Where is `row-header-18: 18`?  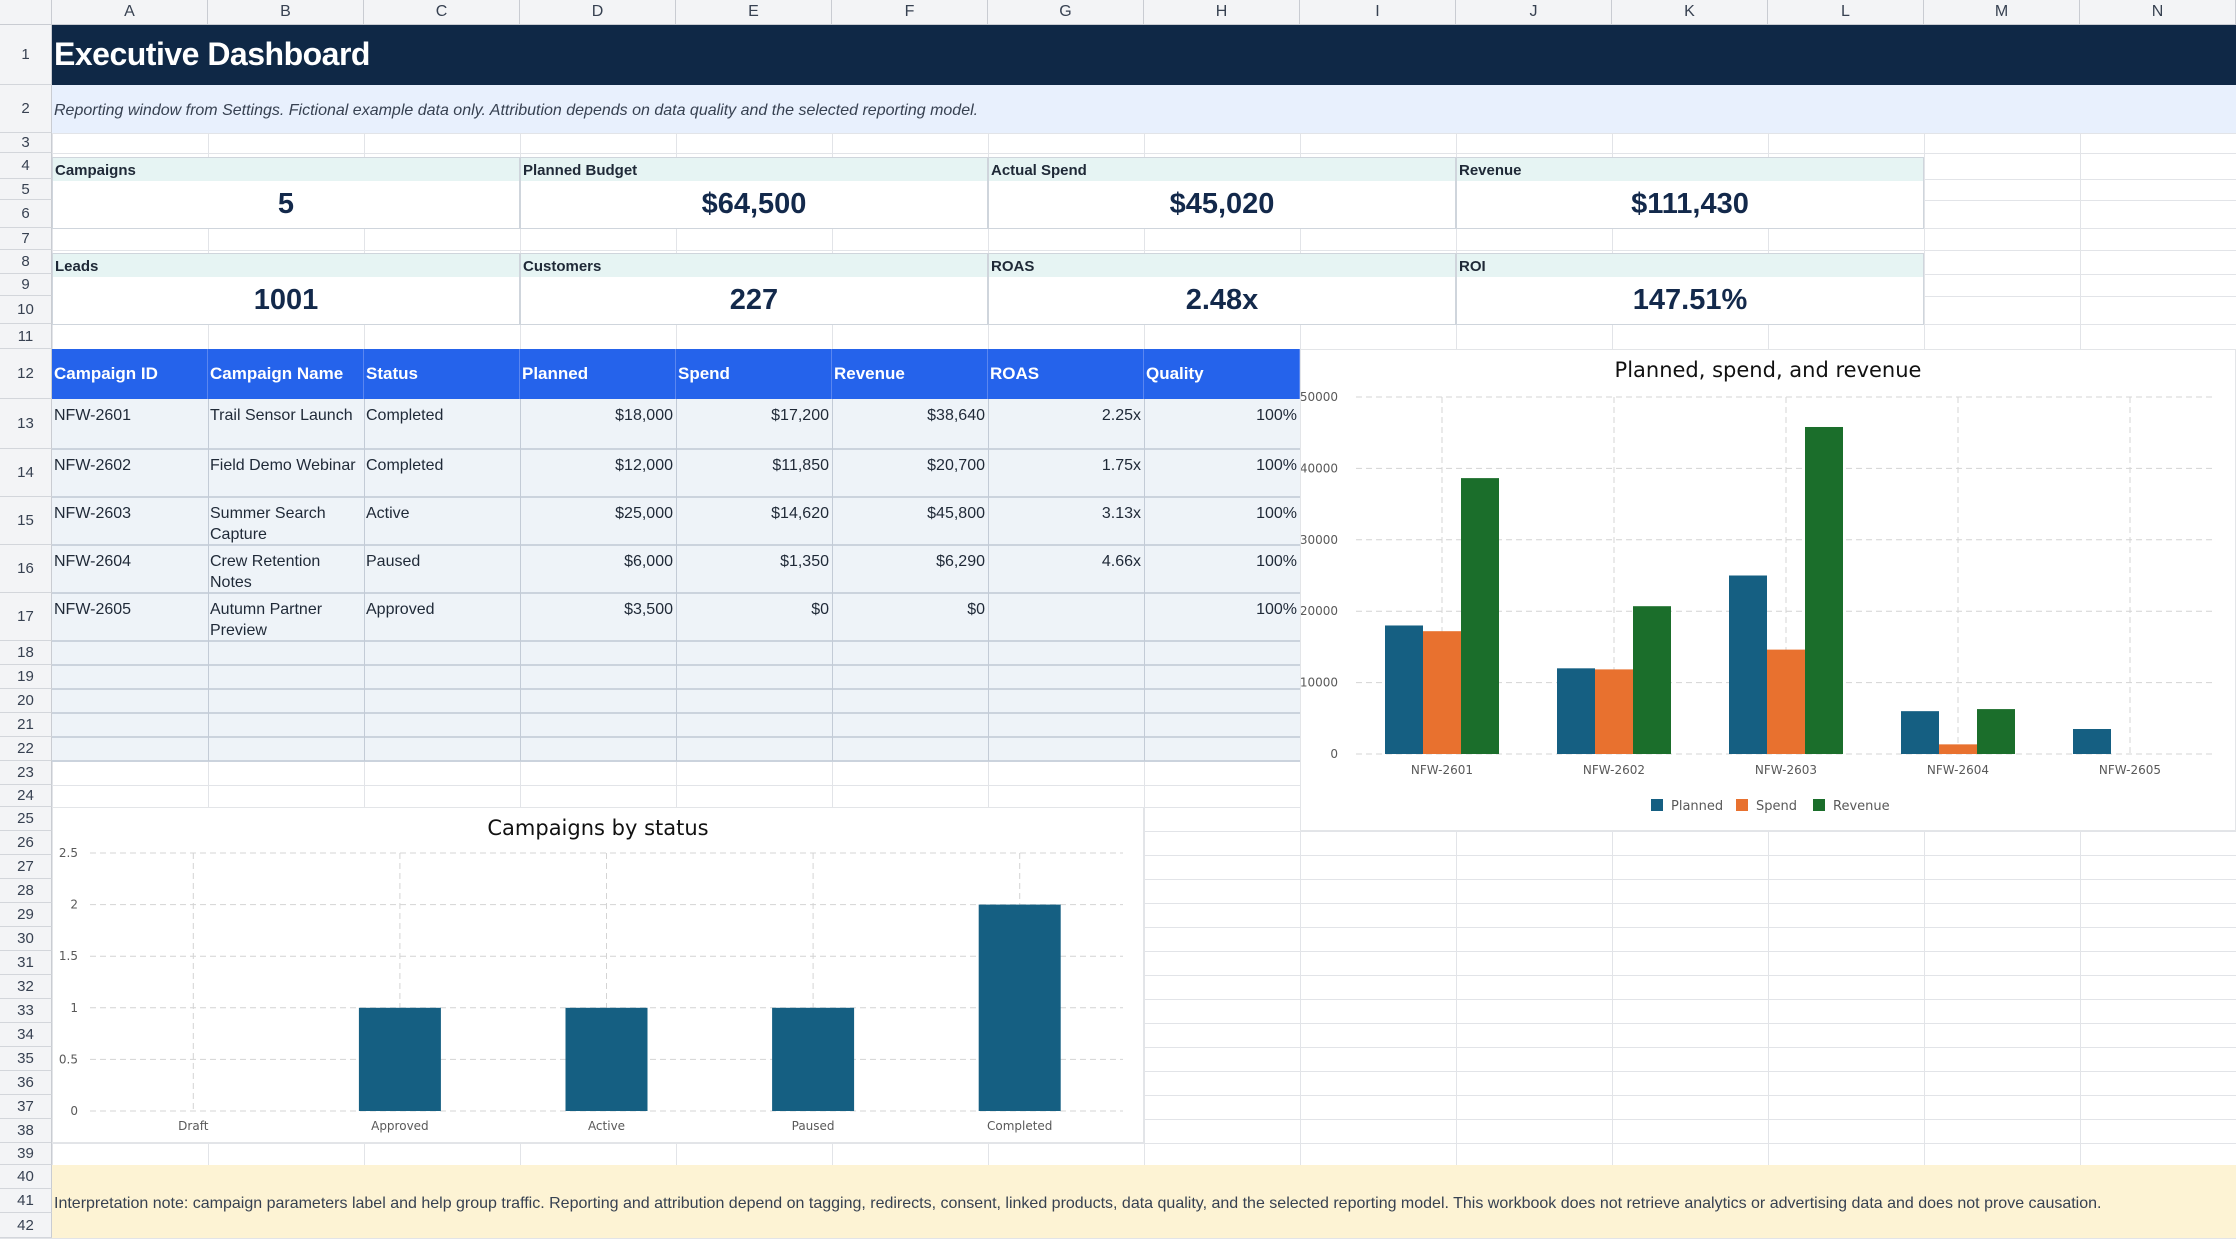
row-header-18: 18 is located at coordinates (26, 653).